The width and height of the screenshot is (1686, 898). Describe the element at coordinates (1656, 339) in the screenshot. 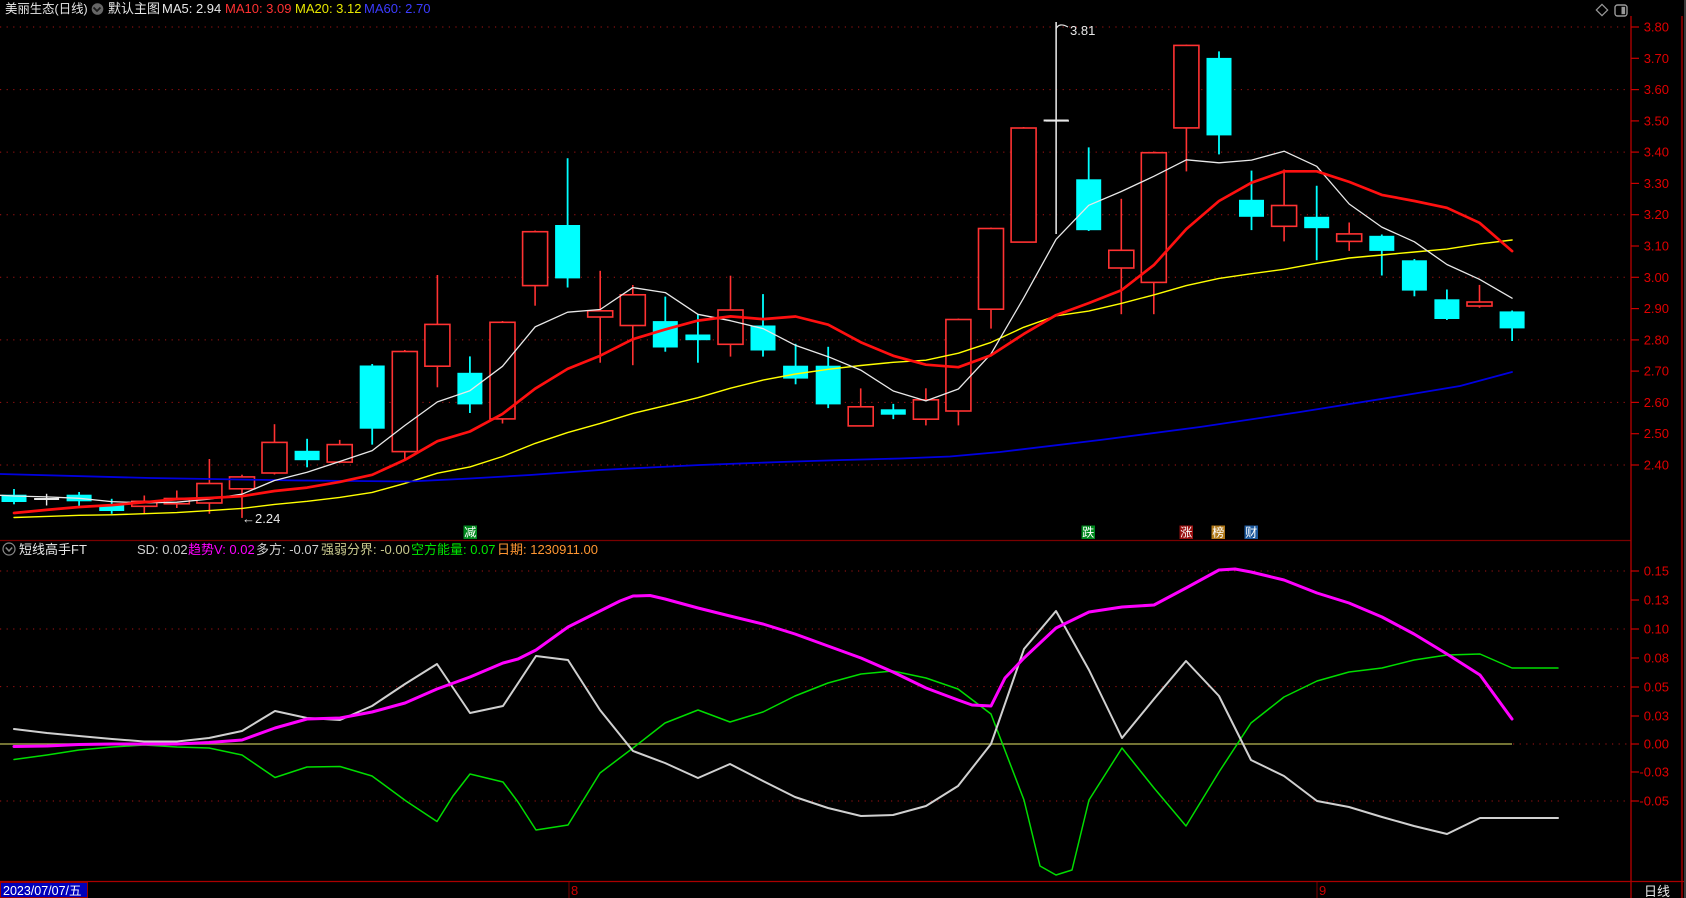

I see `svg-text: 2.80` at that location.